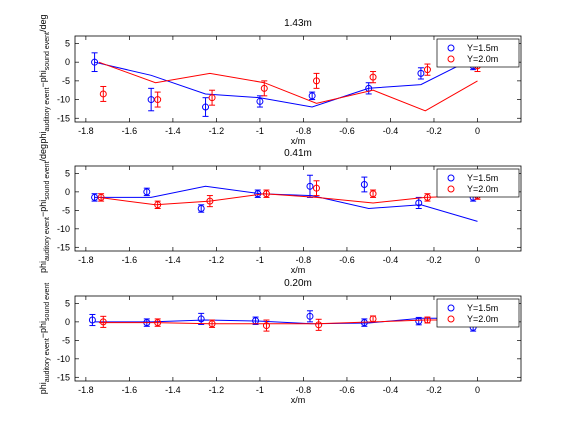  Describe the element at coordinates (298, 23) in the screenshot. I see `panel-title: 1.43m` at that location.